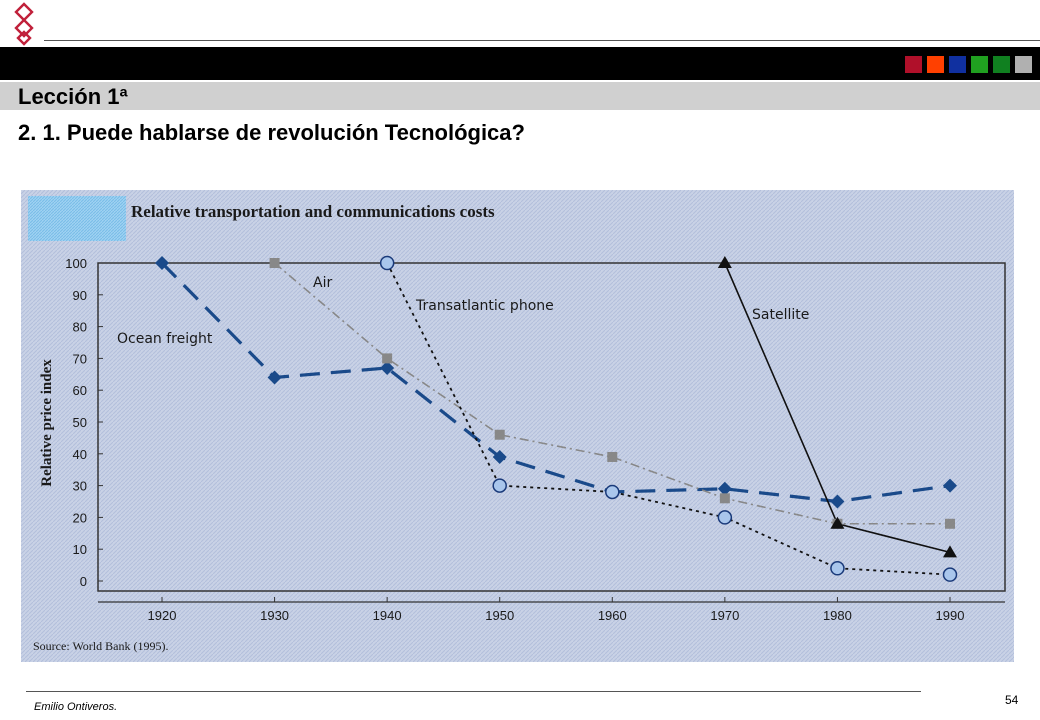 This screenshot has height=720, width=1040. I want to click on x-ticks: 1920 1930 1940 1950 1960 1970 1980 1990, so click(556, 610).